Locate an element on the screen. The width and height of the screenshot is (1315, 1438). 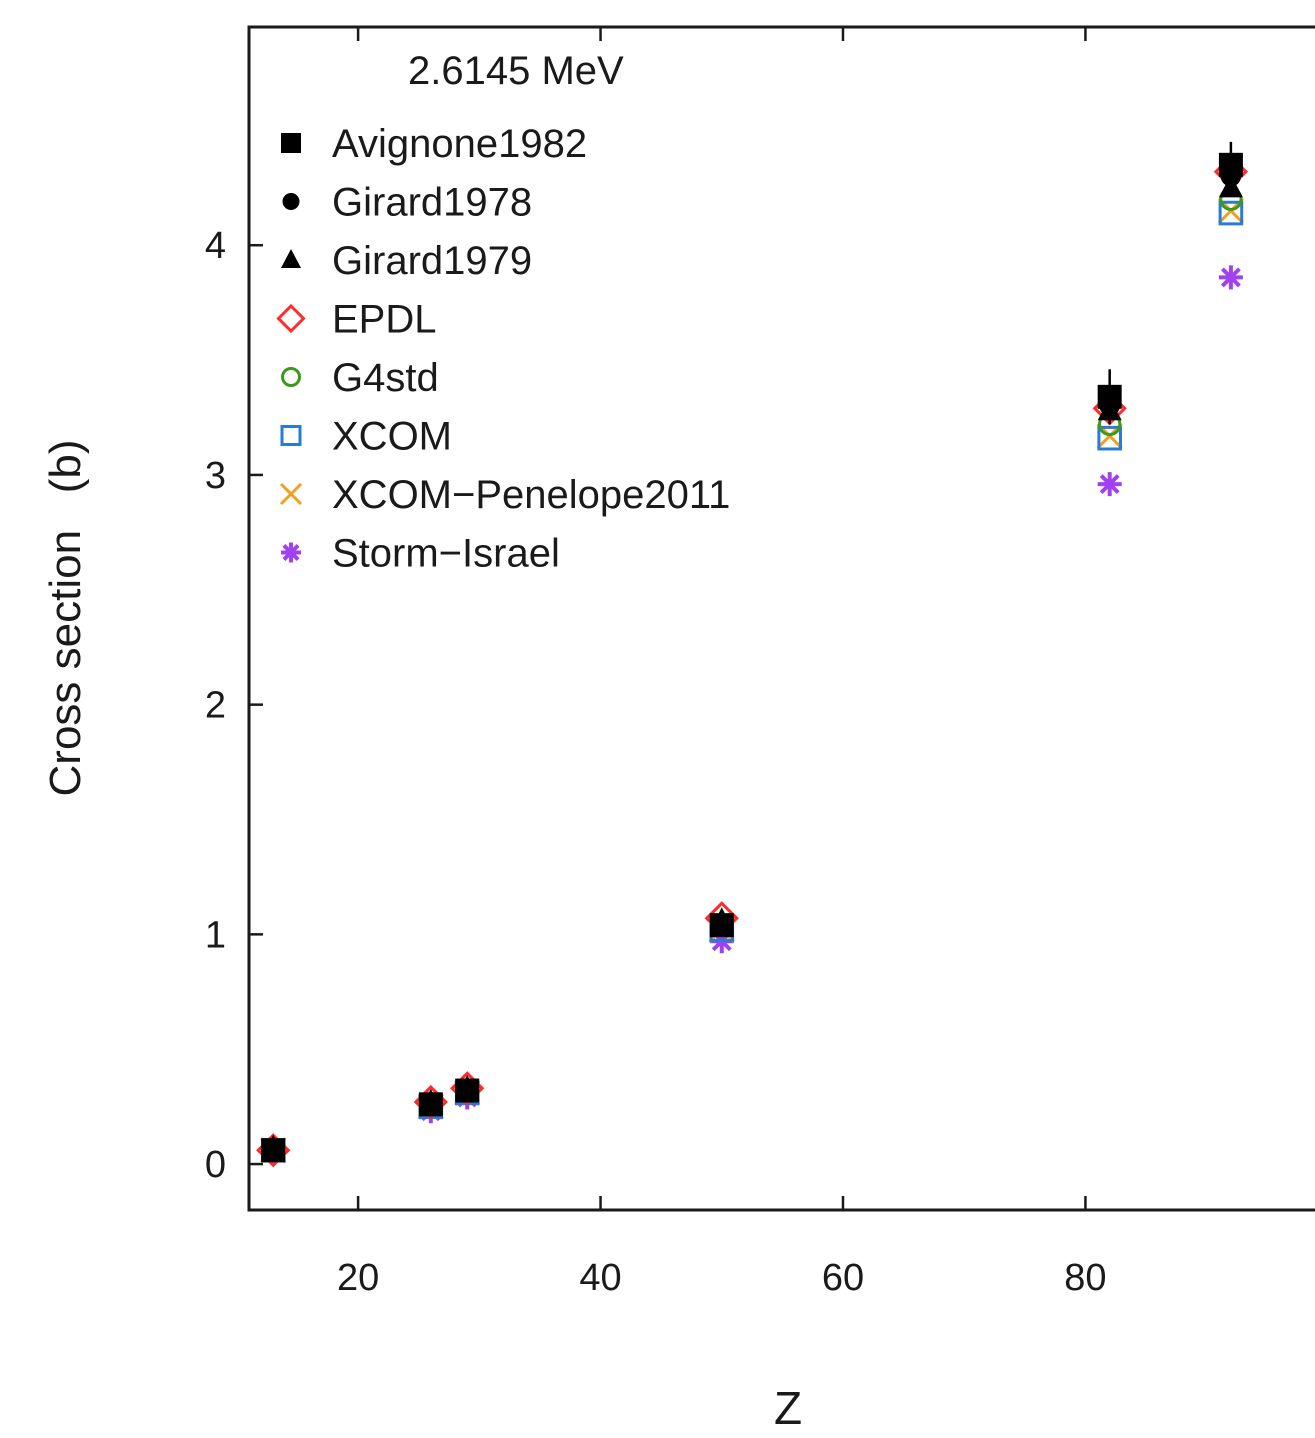
y-tick-label: 2 is located at coordinates (215, 706).